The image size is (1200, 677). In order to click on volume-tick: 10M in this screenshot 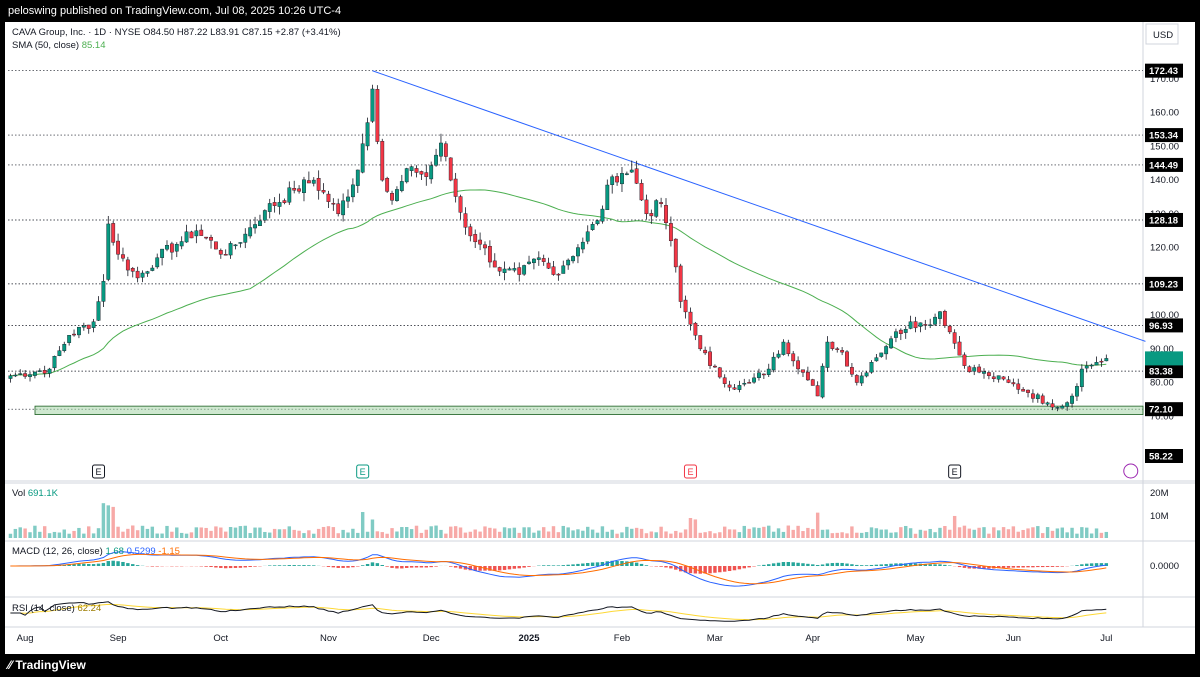, I will do `click(1159, 516)`.